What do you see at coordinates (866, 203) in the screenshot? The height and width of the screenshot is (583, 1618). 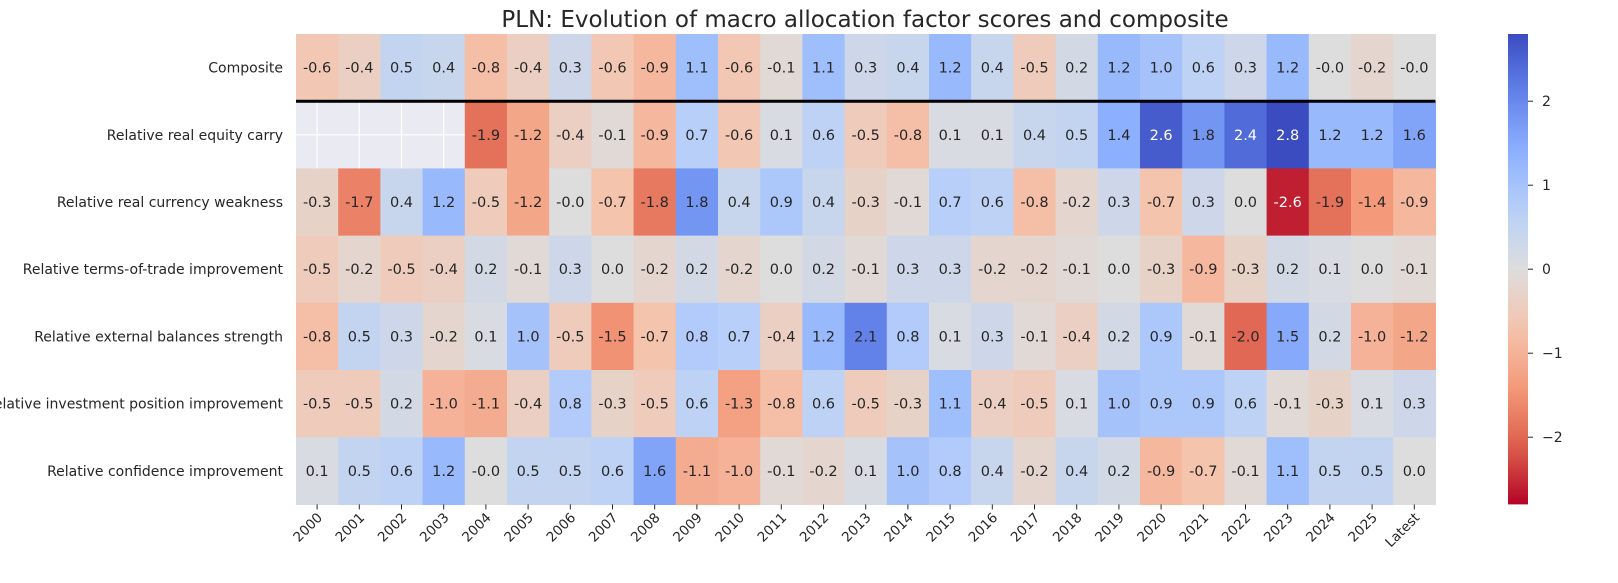 I see `heatmap-cell-value: -0.3` at bounding box center [866, 203].